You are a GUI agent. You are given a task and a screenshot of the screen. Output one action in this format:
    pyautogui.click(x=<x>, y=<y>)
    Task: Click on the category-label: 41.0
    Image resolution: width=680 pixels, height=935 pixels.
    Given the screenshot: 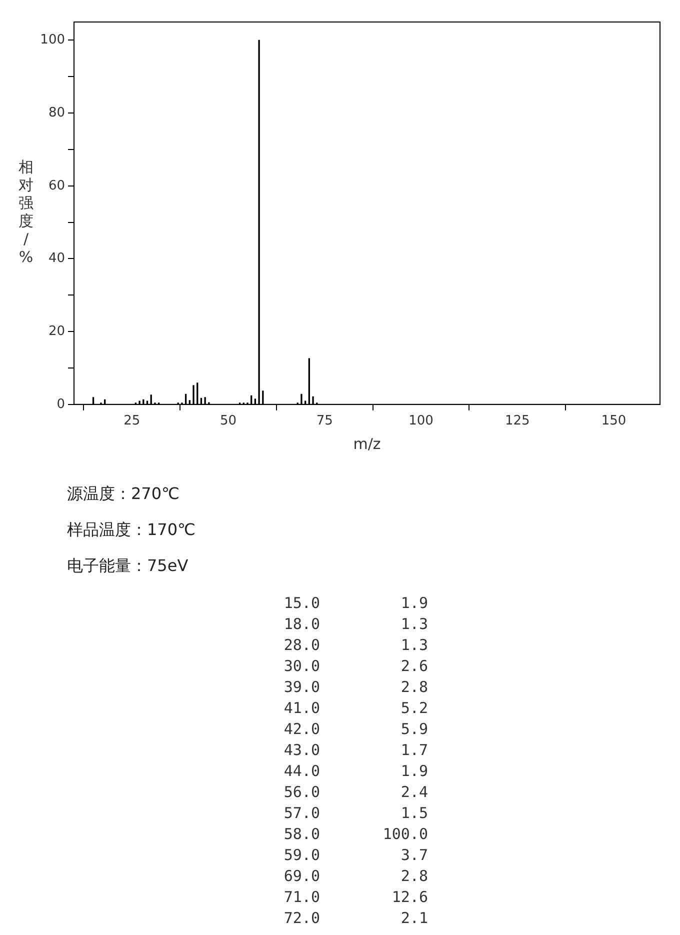 What is the action you would take?
    pyautogui.click(x=301, y=708)
    